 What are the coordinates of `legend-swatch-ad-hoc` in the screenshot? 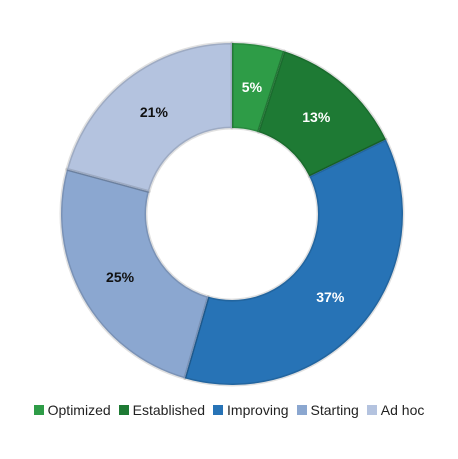 It's located at (371, 410).